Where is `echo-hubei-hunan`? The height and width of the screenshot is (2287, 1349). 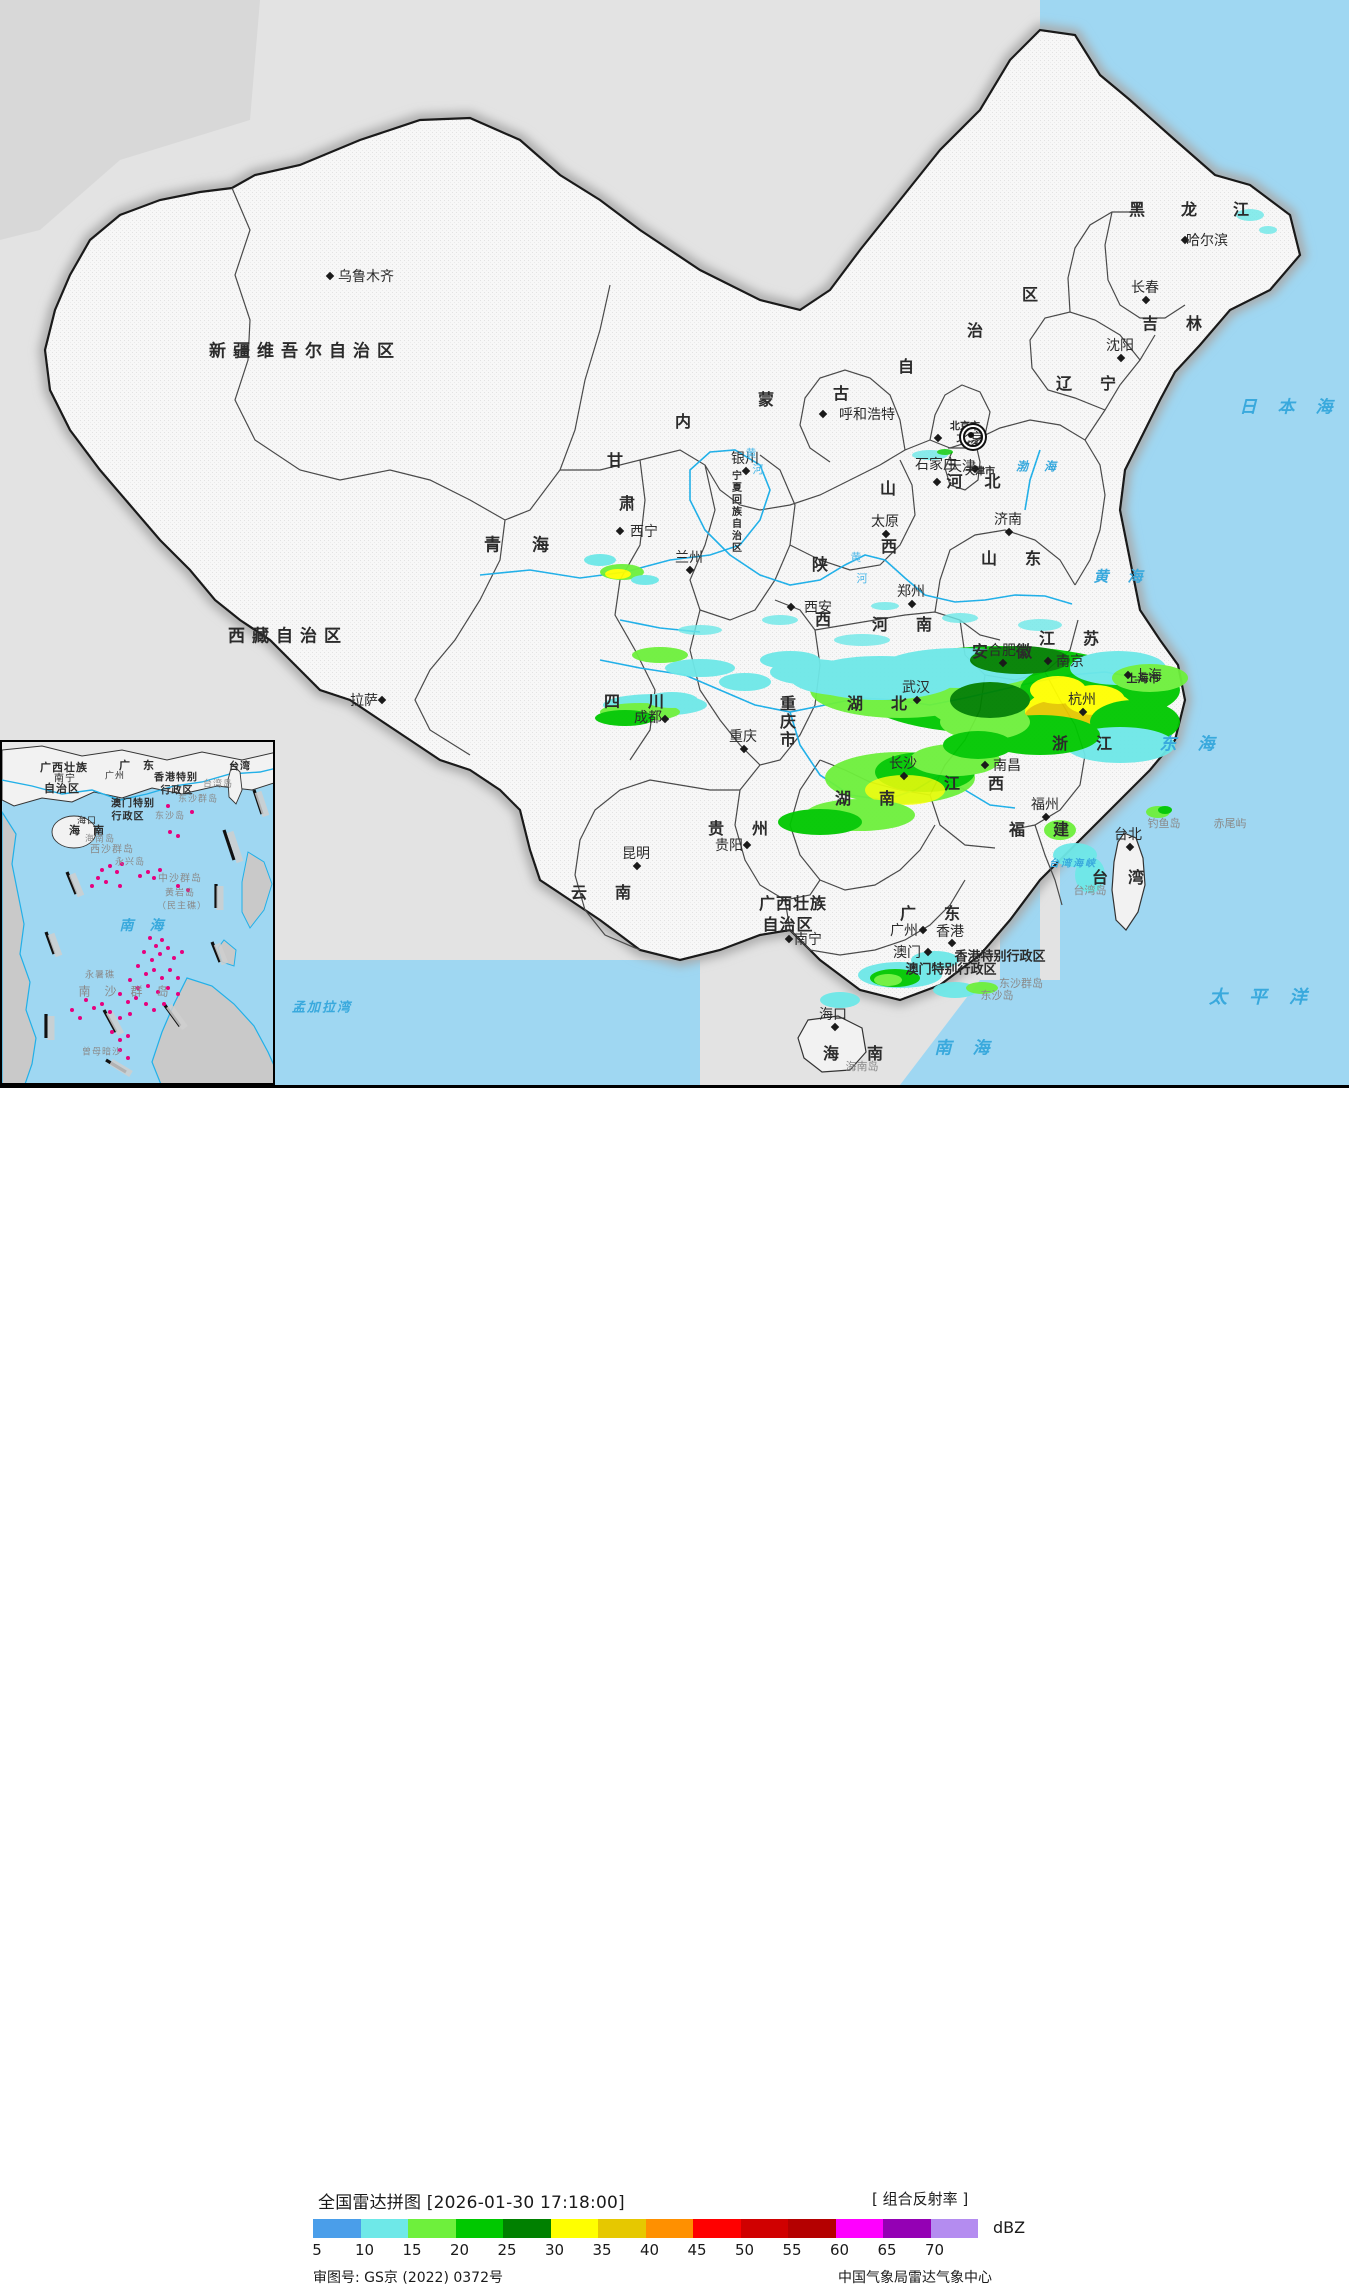
echo-hubei-hunan is located at coordinates (891, 747).